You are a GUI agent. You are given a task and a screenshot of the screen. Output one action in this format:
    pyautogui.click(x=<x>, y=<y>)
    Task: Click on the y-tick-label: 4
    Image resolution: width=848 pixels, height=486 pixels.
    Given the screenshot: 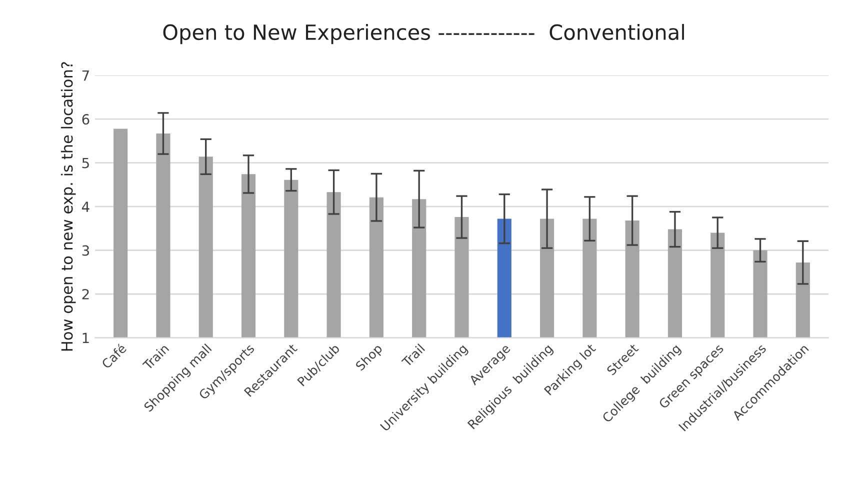 What is the action you would take?
    pyautogui.click(x=86, y=207)
    